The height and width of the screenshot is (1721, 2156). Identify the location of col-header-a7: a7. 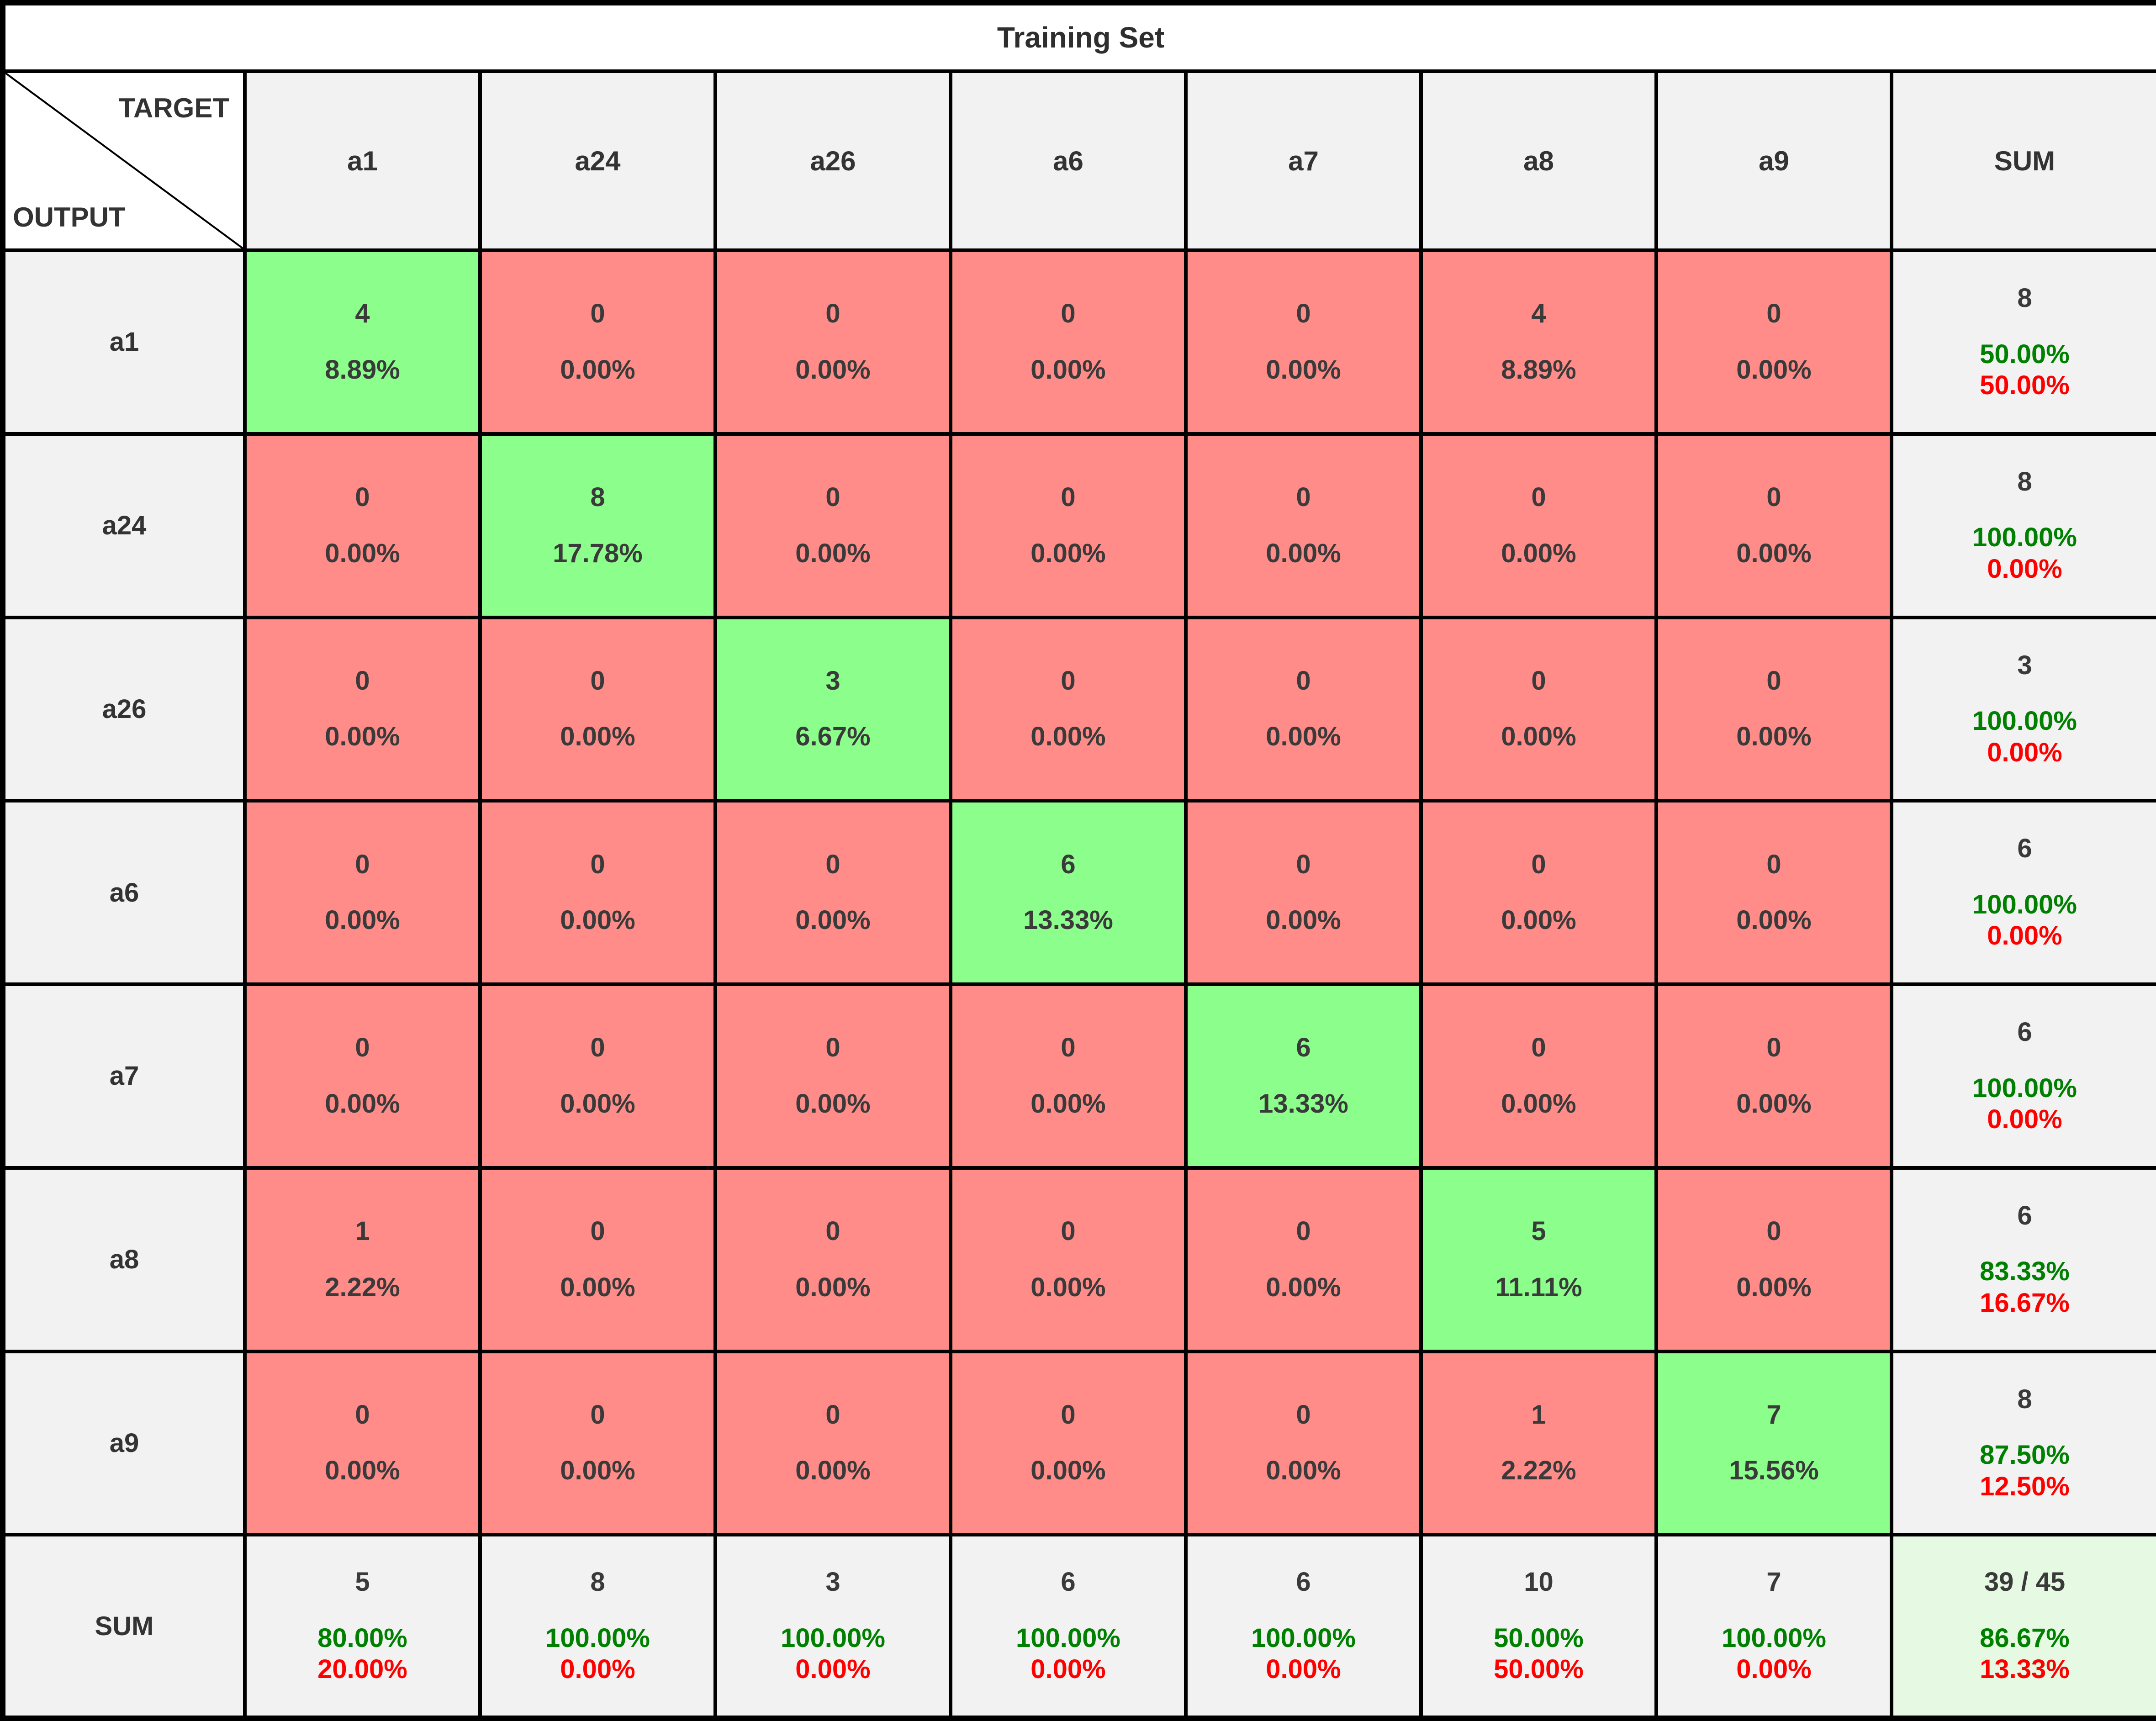
(1303, 160).